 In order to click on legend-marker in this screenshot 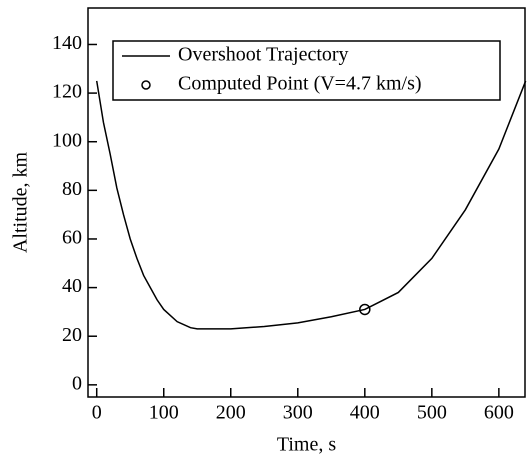, I will do `click(146, 85)`.